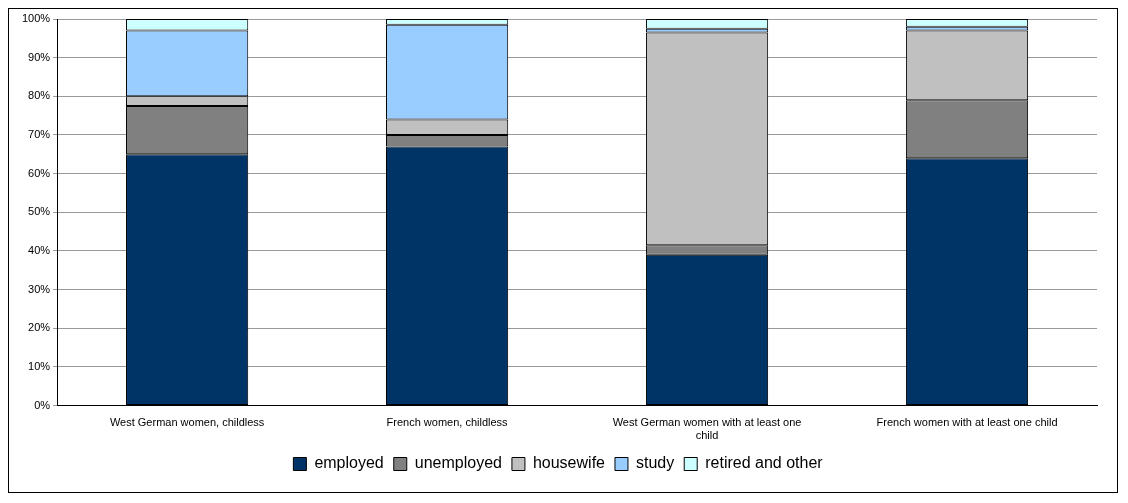 The width and height of the screenshot is (1128, 503). What do you see at coordinates (458, 463) in the screenshot?
I see `legend-label: unemployed` at bounding box center [458, 463].